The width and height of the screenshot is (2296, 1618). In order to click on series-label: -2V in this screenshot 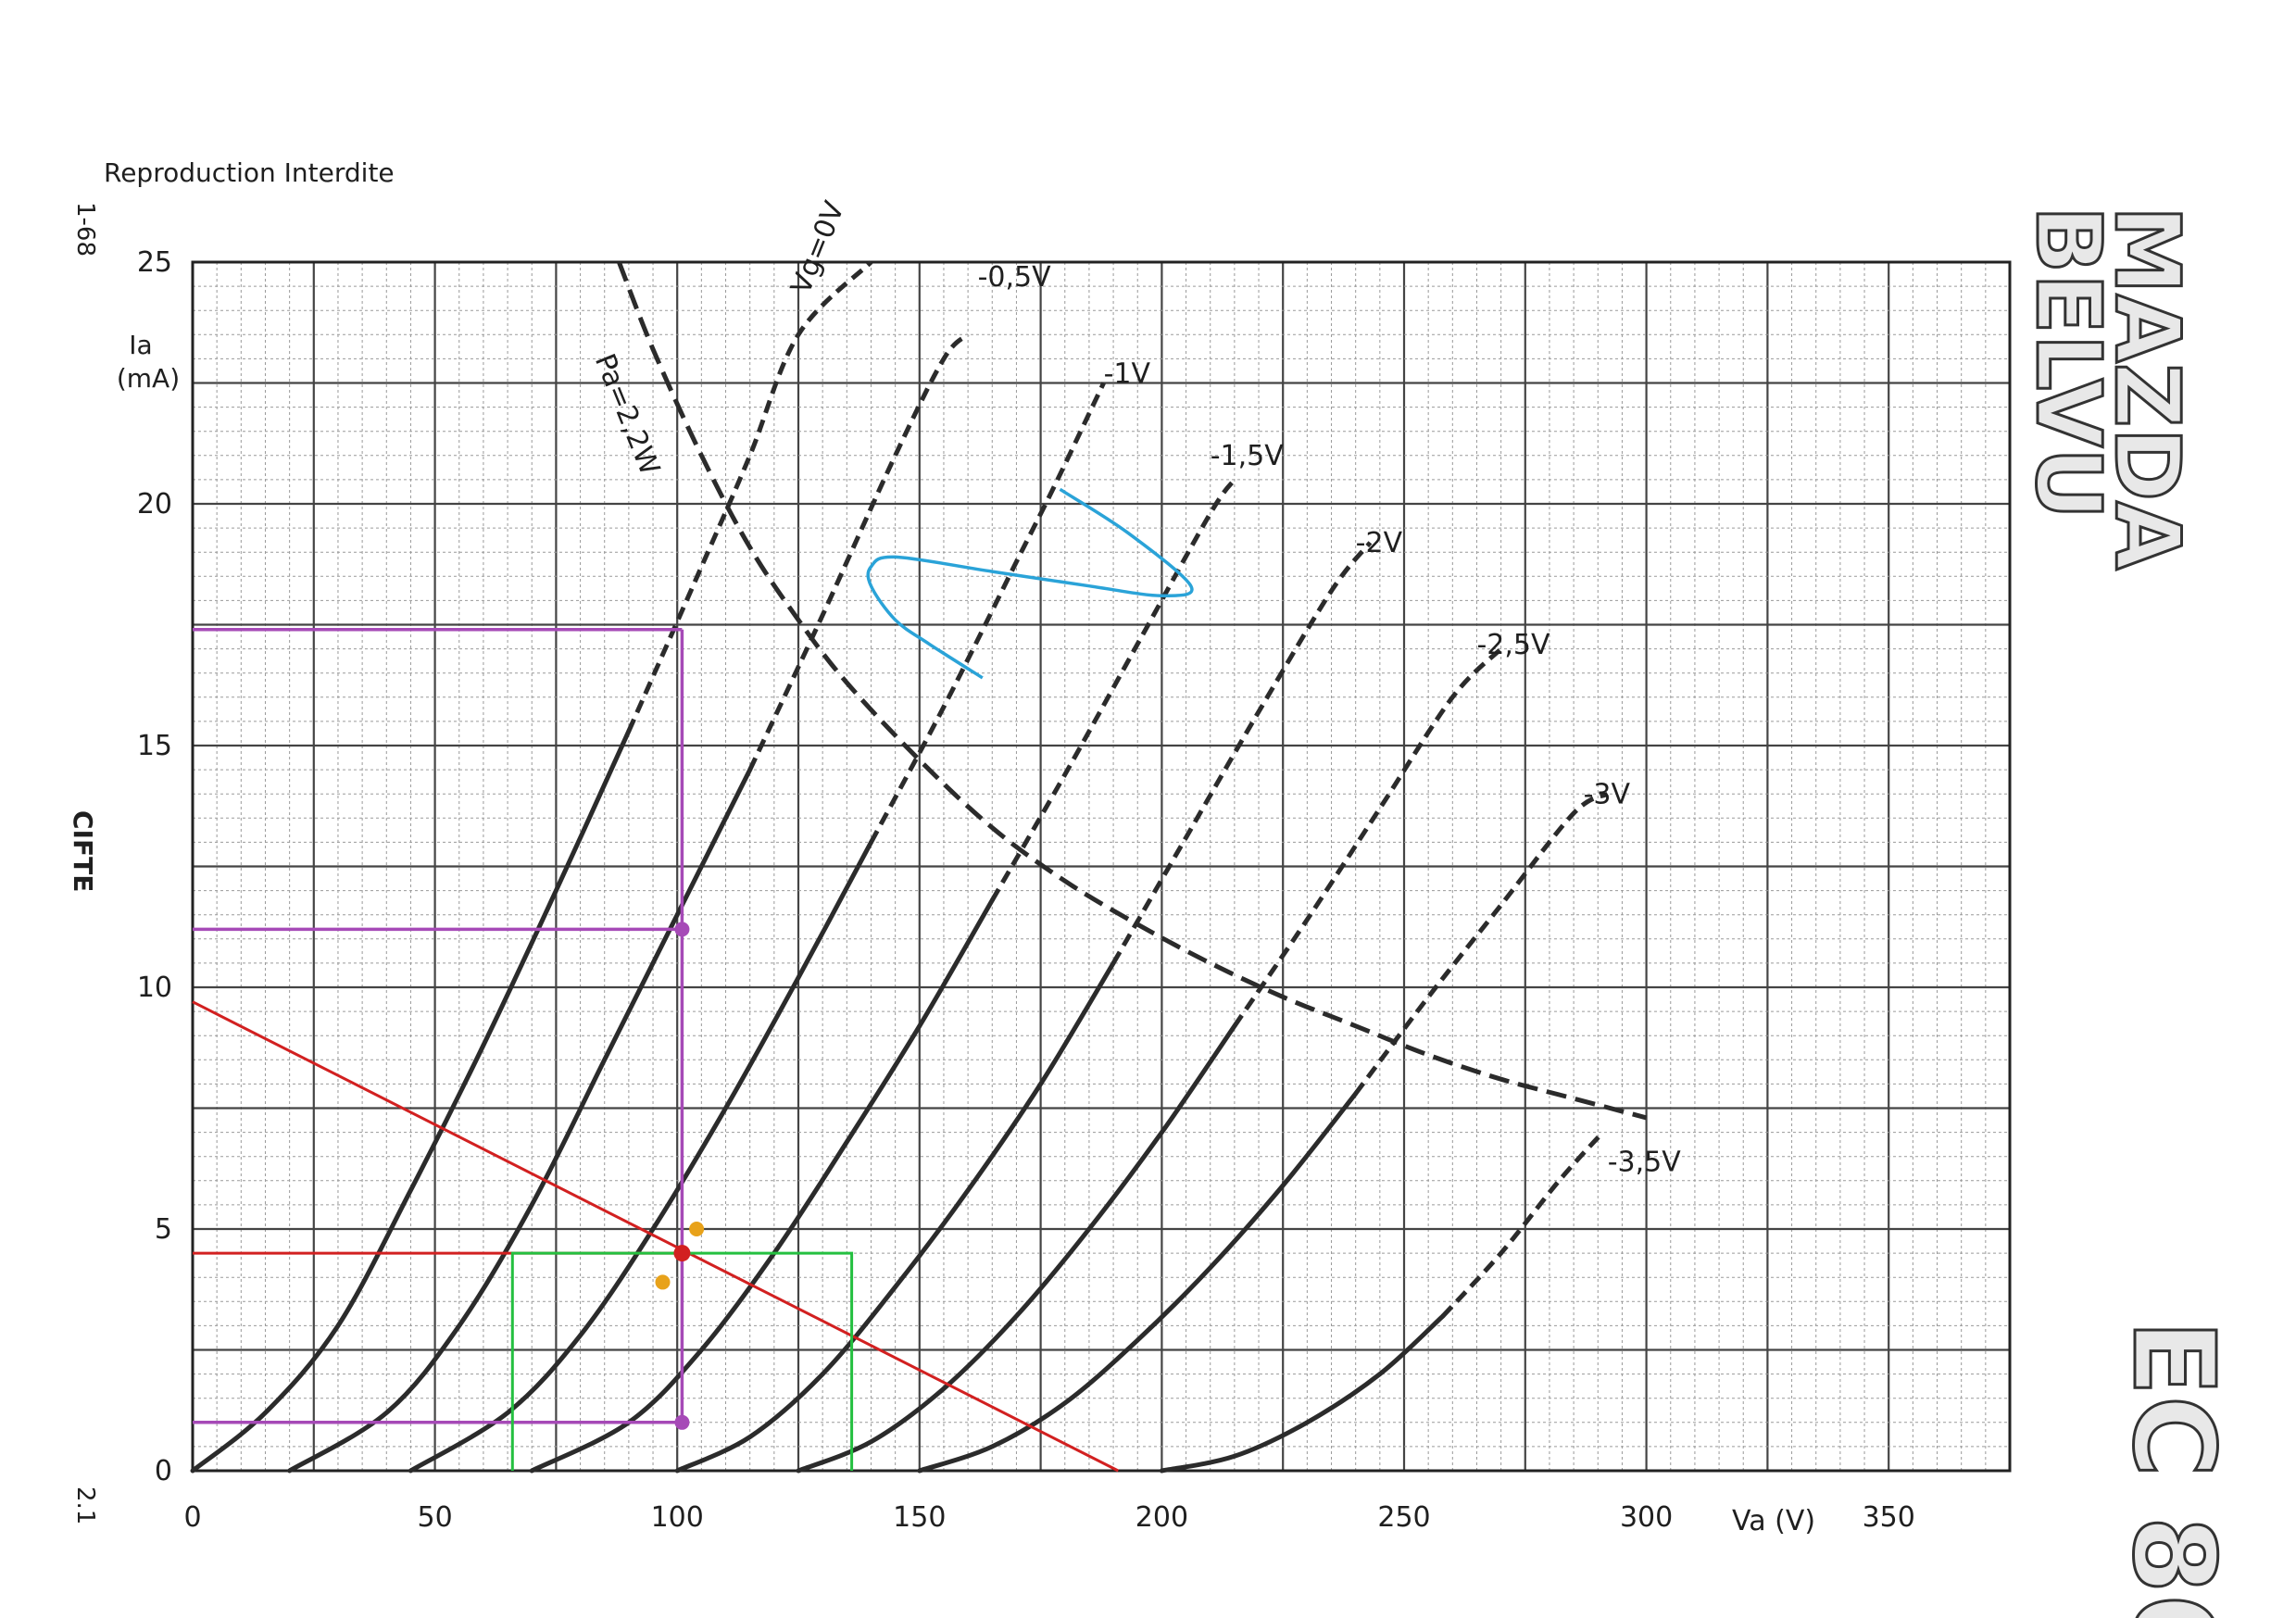, I will do `click(1379, 543)`.